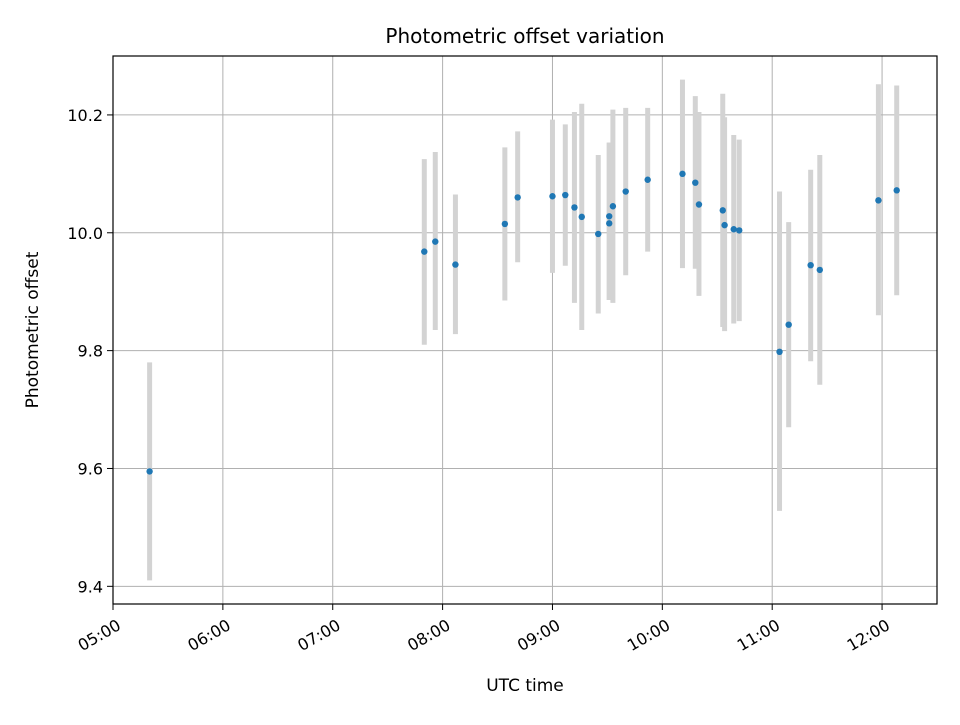 This screenshot has width=960, height=725. Describe the element at coordinates (85, 115) in the screenshot. I see `y-tick-label: 10.2` at that location.